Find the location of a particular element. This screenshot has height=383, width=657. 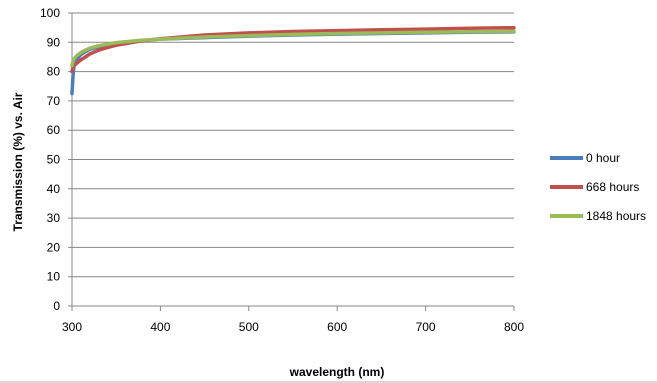

x-tick-label: 400 is located at coordinates (160, 327).